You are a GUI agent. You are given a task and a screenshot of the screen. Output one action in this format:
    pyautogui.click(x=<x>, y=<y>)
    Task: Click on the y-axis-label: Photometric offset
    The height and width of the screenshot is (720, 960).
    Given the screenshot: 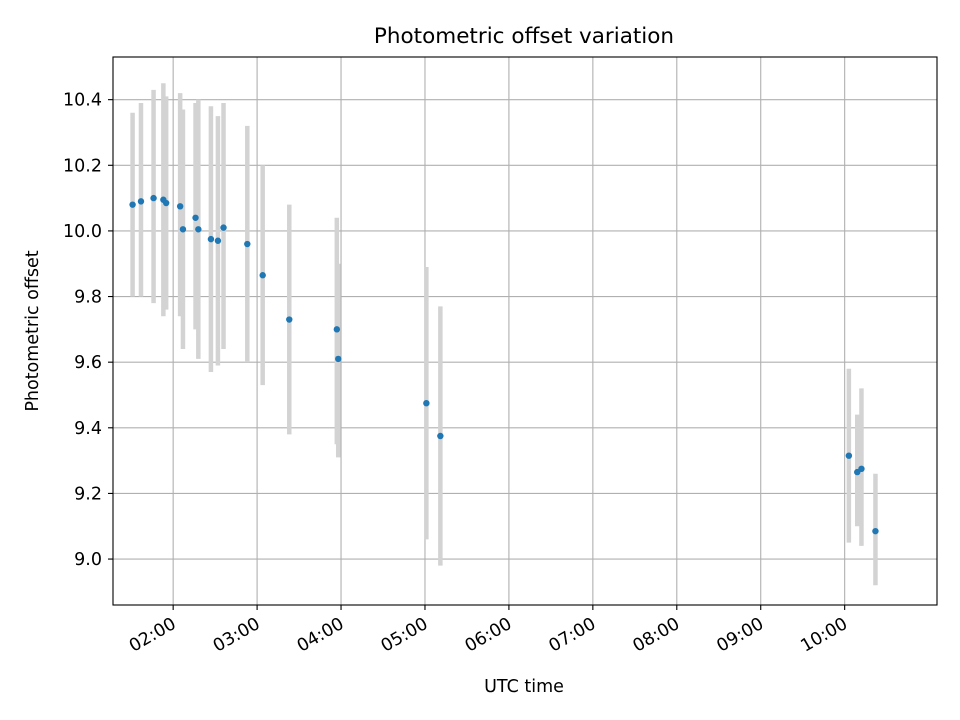 What is the action you would take?
    pyautogui.click(x=33, y=330)
    